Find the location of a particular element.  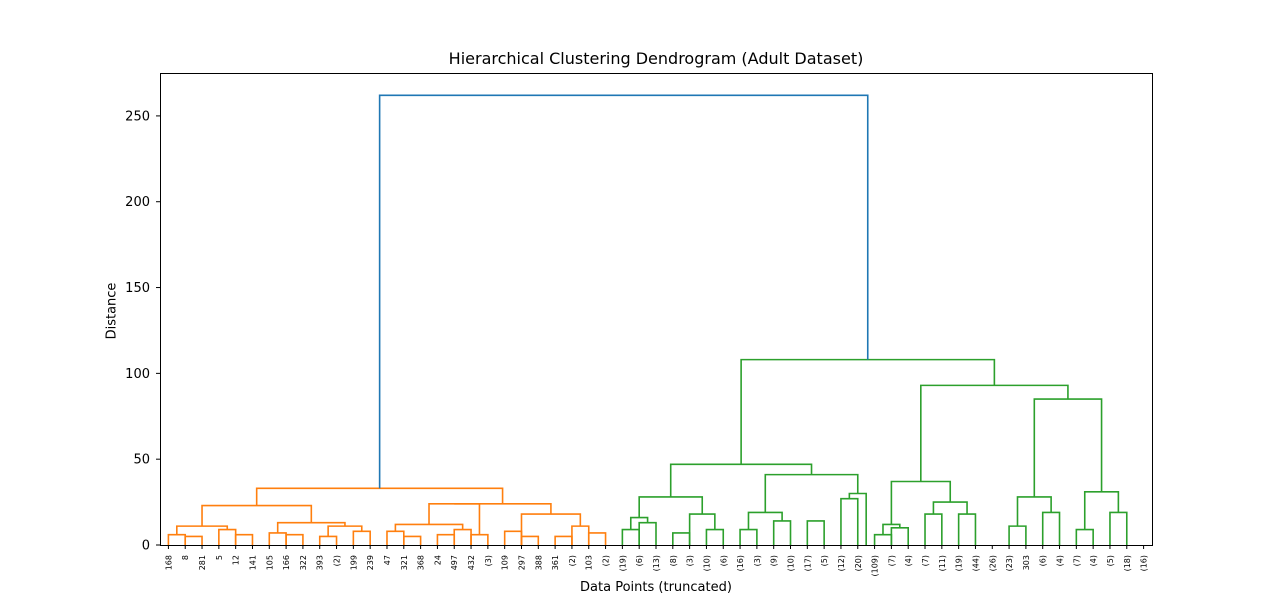

x-tick-label-1: 8 is located at coordinates (185, 557).